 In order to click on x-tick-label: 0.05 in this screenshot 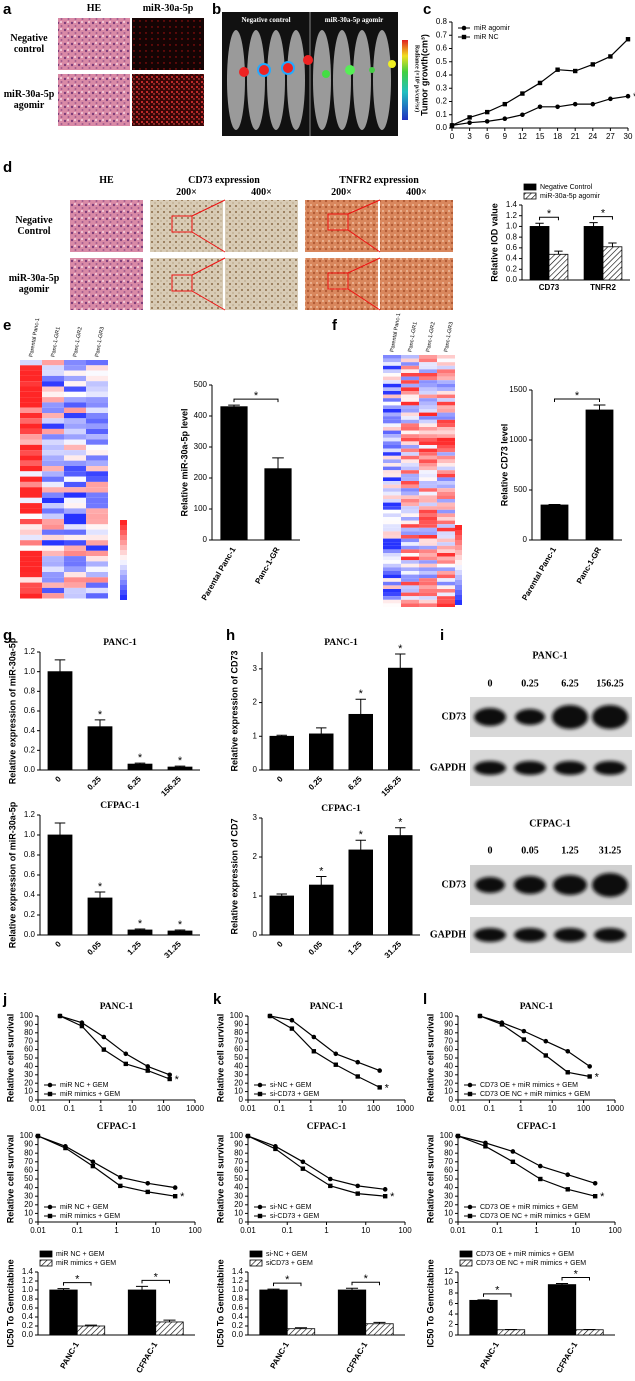, I will do `click(95, 948)`.